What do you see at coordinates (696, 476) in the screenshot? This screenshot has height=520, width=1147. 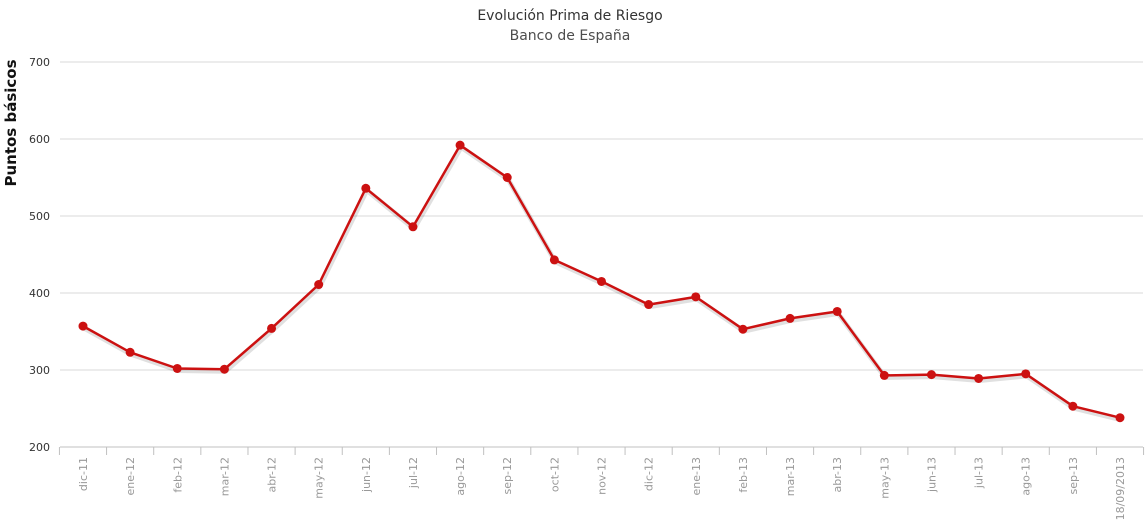 I see `x-tick-label: ene-13` at bounding box center [696, 476].